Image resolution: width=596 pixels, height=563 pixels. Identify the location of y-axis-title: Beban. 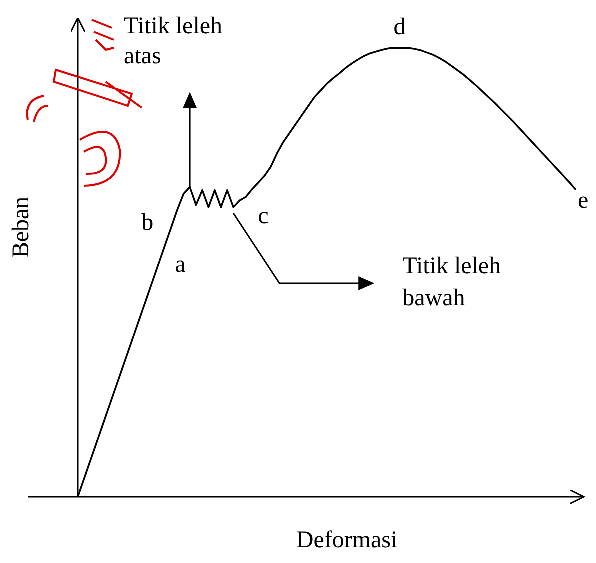
(21, 227).